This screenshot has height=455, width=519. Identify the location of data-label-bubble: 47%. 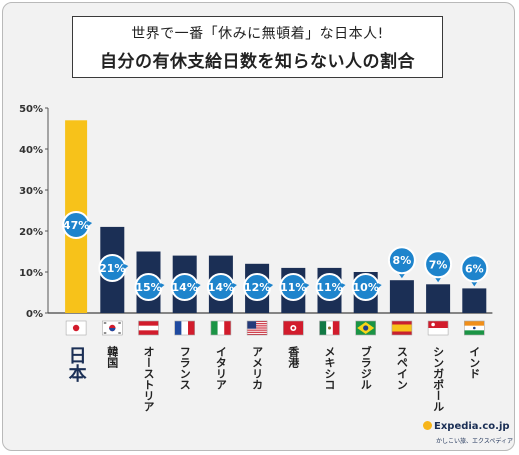
(77, 225).